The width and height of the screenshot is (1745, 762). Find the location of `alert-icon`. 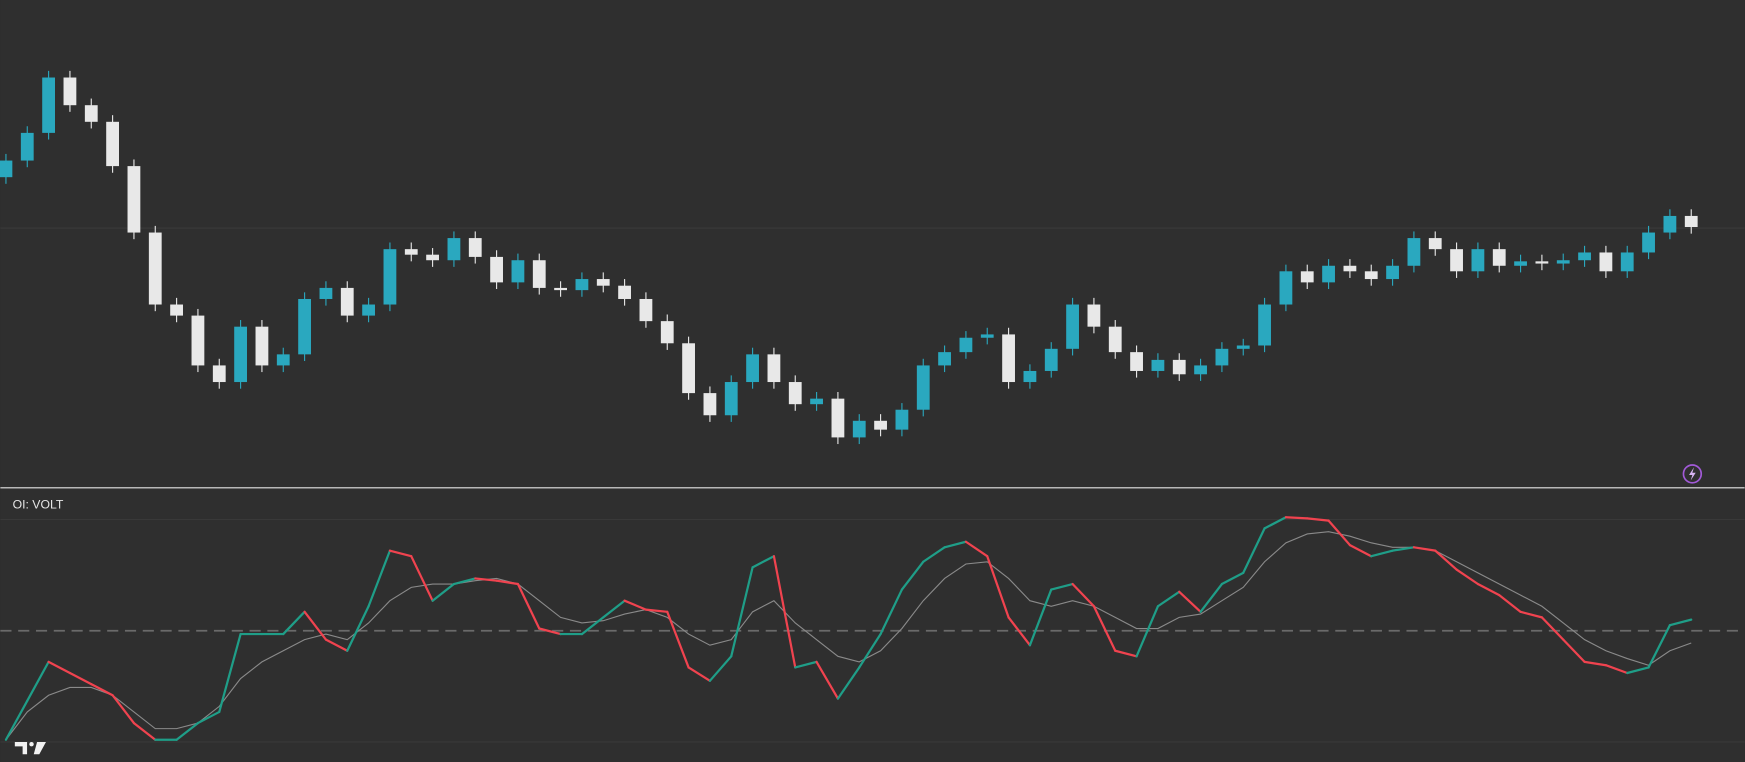

alert-icon is located at coordinates (1692, 474).